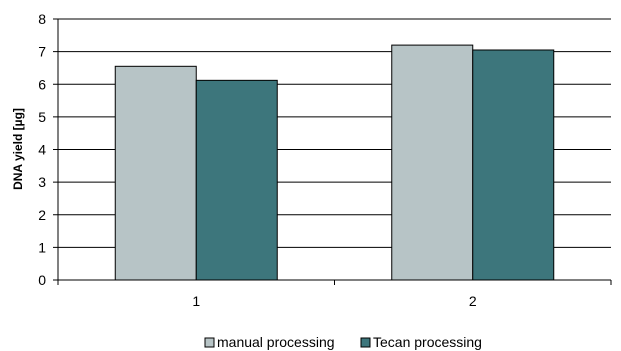 This screenshot has width=621, height=351. What do you see at coordinates (473, 301) in the screenshot?
I see `x-category-label: 2` at bounding box center [473, 301].